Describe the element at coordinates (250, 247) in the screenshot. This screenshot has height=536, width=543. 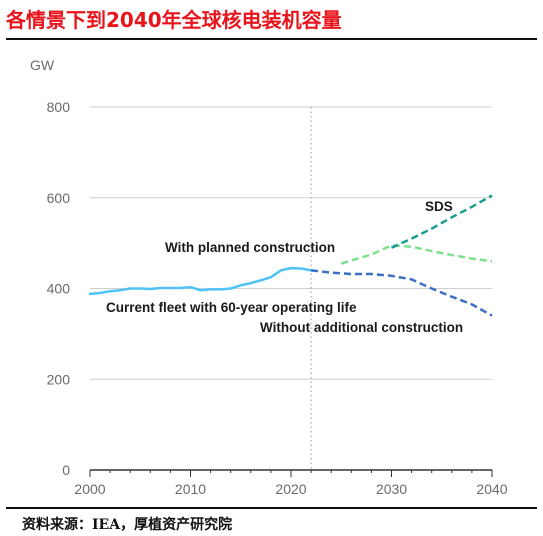
I see `annotation-label: With planned construction` at that location.